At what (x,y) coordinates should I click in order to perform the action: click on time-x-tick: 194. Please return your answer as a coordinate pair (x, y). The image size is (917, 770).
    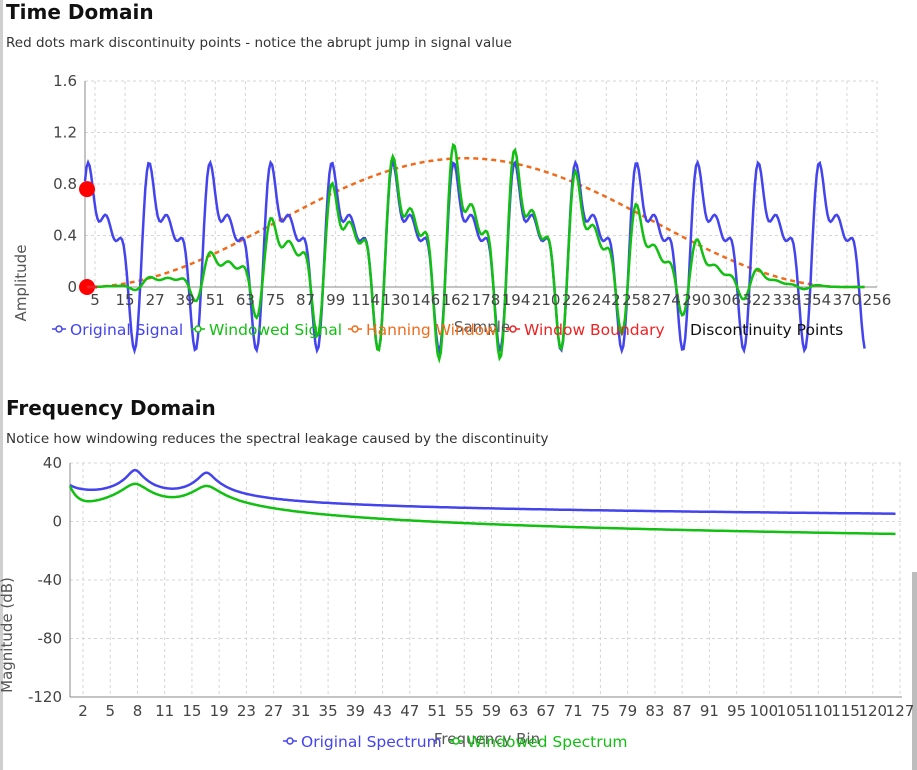
    Looking at the image, I should click on (516, 300).